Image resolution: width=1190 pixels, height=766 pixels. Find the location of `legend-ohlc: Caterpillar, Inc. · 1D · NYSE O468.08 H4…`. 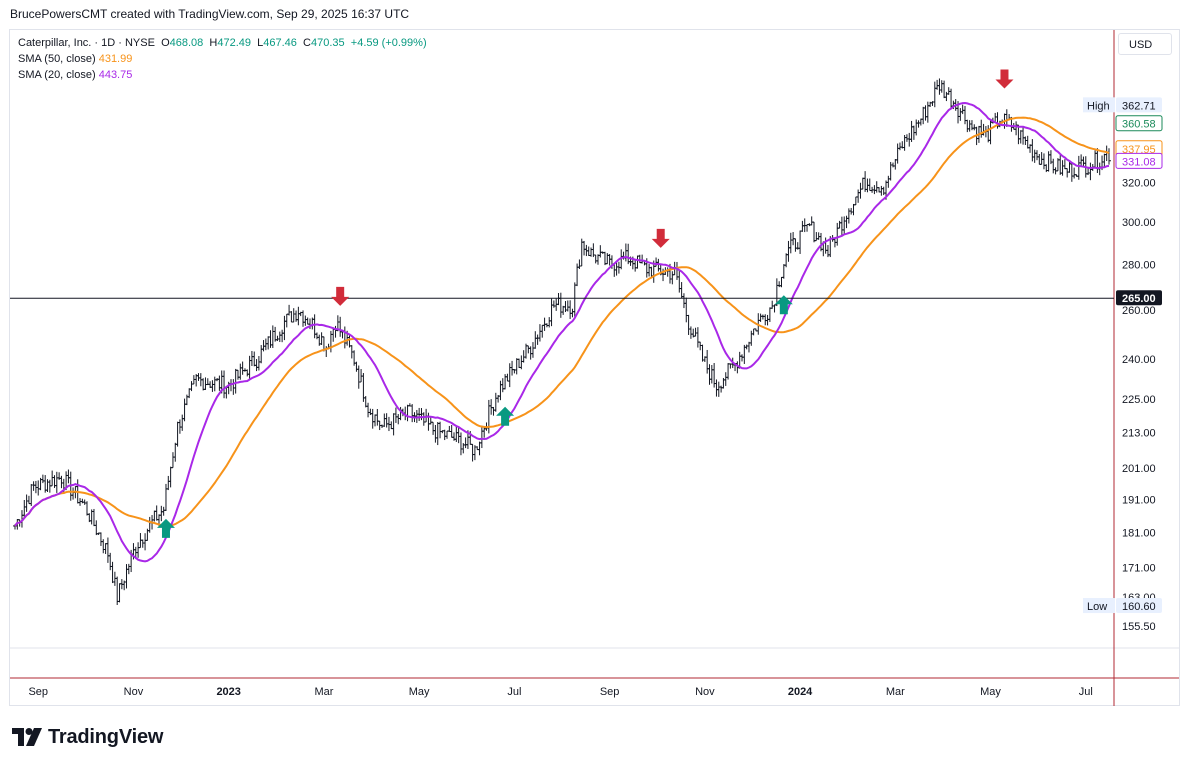

legend-ohlc: Caterpillar, Inc. · 1D · NYSE O468.08 H4… is located at coordinates (222, 43).